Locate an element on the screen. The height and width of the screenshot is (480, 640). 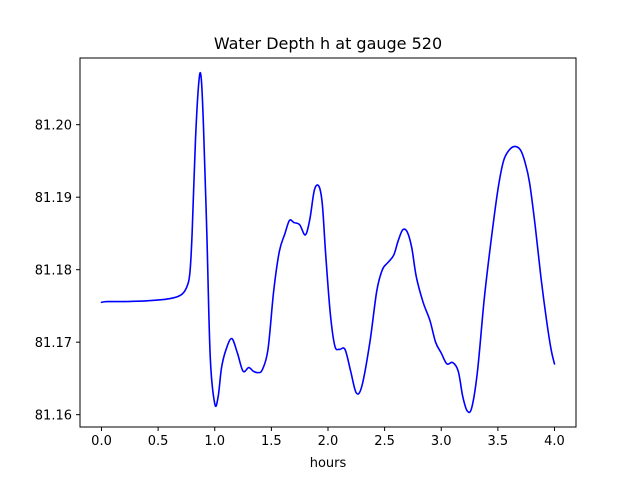
x-tick-label: 2.0 is located at coordinates (328, 441).